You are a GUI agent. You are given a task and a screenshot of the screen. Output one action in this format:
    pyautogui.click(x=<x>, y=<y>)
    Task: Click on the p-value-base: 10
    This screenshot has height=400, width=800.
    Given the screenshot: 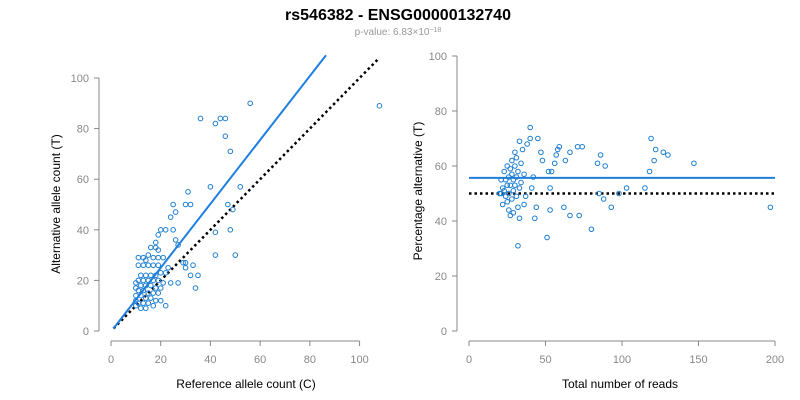 What is the action you would take?
    pyautogui.click(x=424, y=32)
    